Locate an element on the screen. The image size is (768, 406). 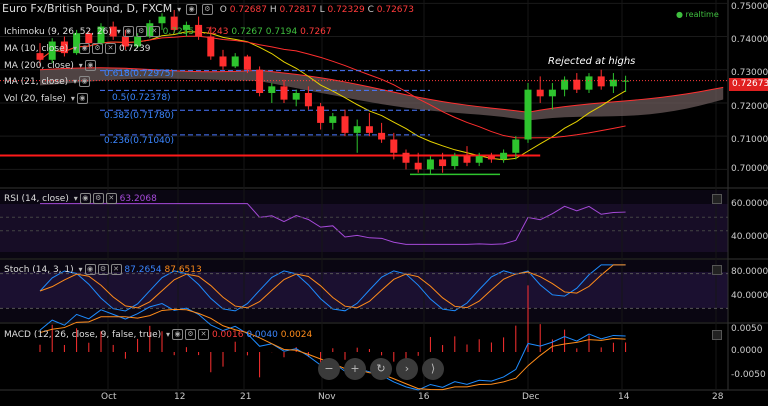
fib-label-0382: 0.382(0.71780) is located at coordinates (139, 116).